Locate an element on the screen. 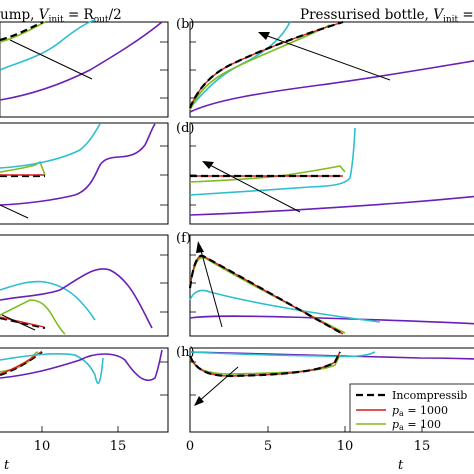 This screenshot has width=474, height=474. arrow-head-f is located at coordinates (200, 247).